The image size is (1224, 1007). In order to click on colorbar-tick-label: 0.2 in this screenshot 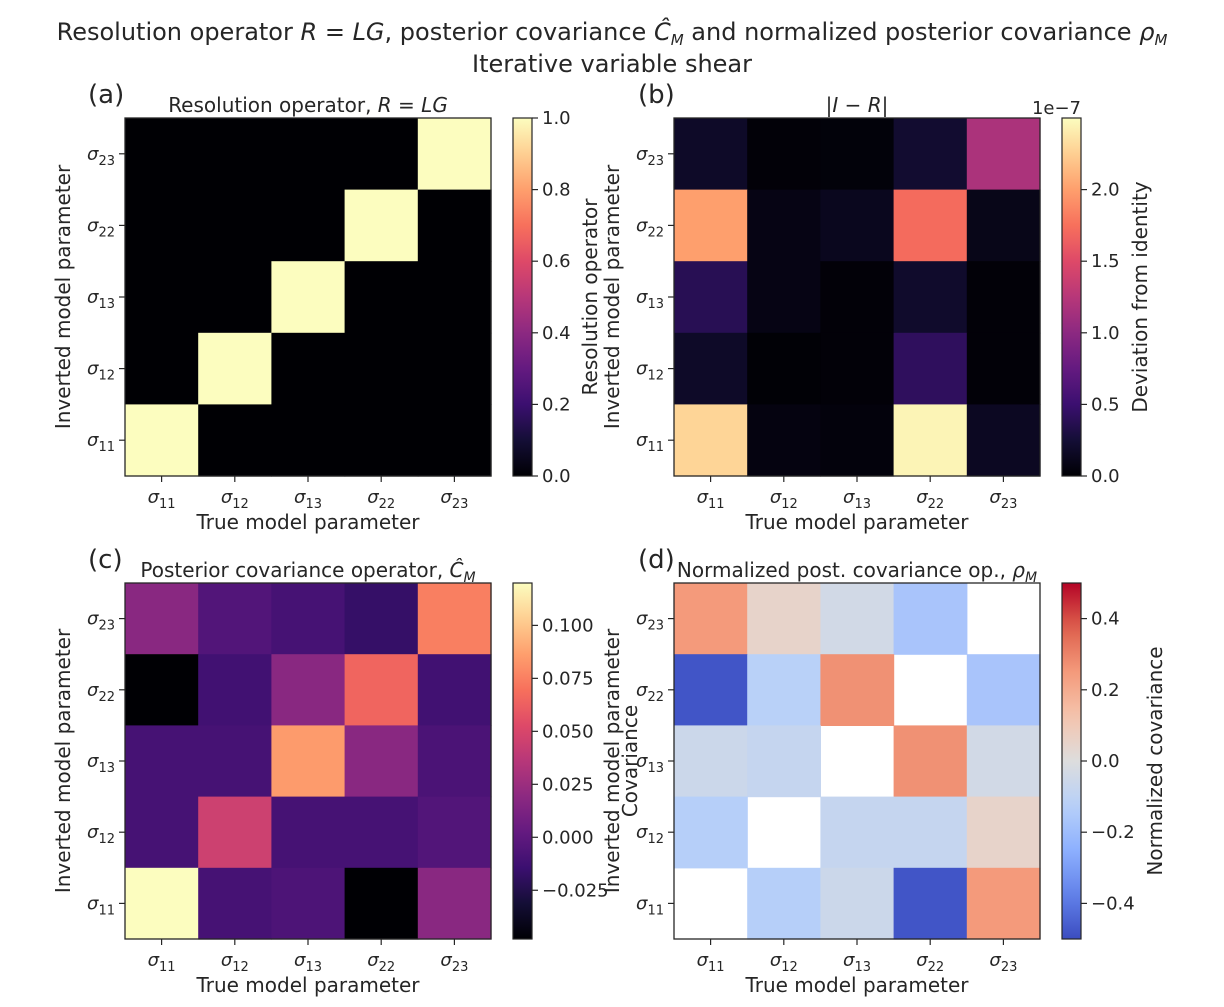, I will do `click(1105, 690)`.